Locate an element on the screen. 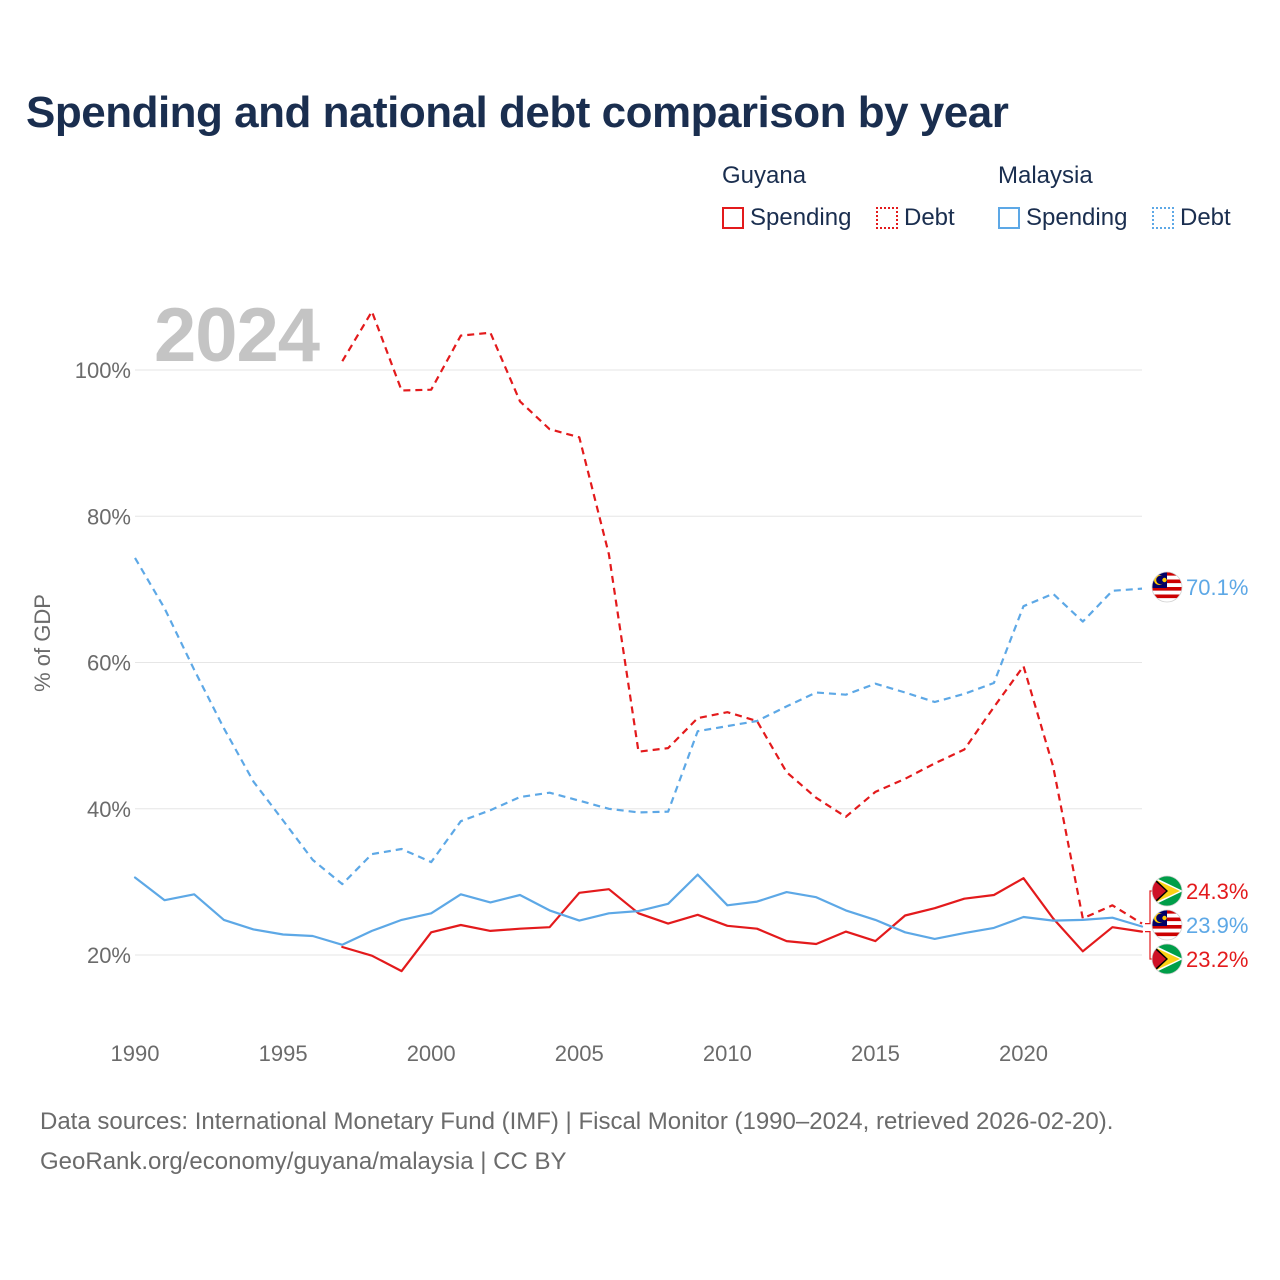  x-tick-label: 2005 is located at coordinates (579, 1053).